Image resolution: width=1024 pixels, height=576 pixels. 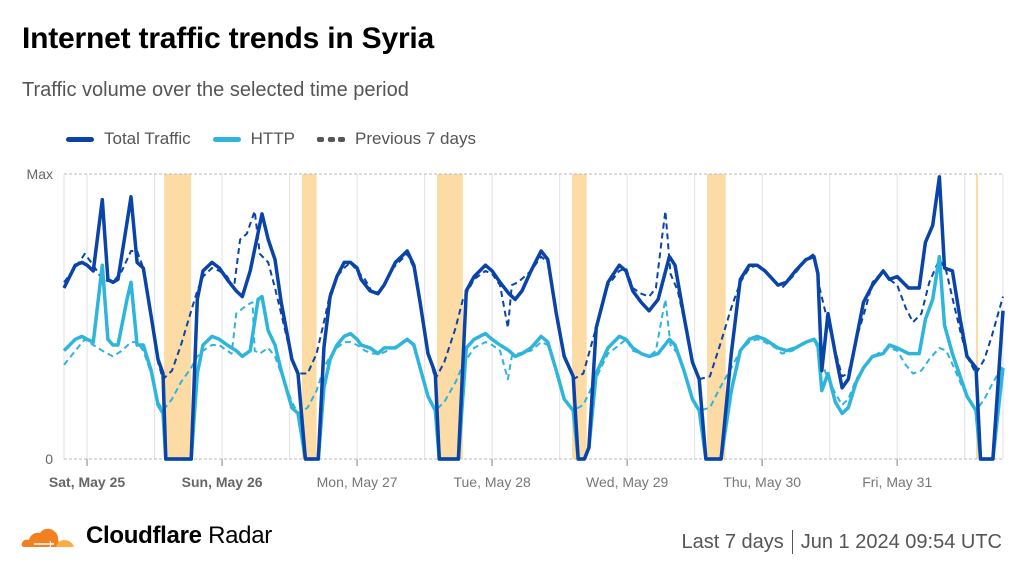 I want to click on legend-swatch-total, so click(x=80, y=139).